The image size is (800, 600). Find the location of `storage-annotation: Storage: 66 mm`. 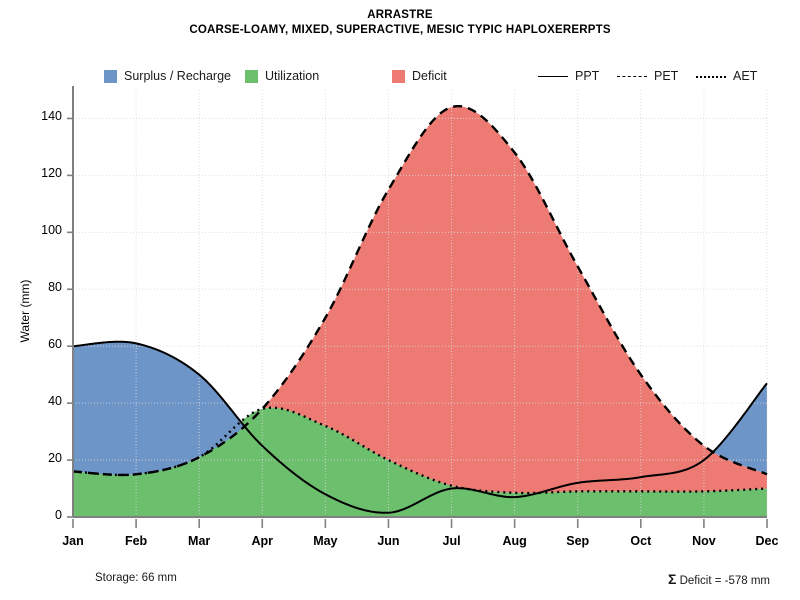

storage-annotation: Storage: 66 mm is located at coordinates (136, 578).